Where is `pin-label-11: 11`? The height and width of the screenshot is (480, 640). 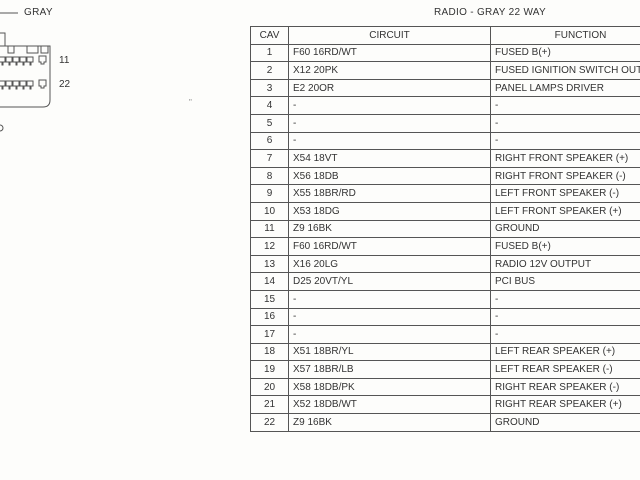 pin-label-11: 11 is located at coordinates (64, 60).